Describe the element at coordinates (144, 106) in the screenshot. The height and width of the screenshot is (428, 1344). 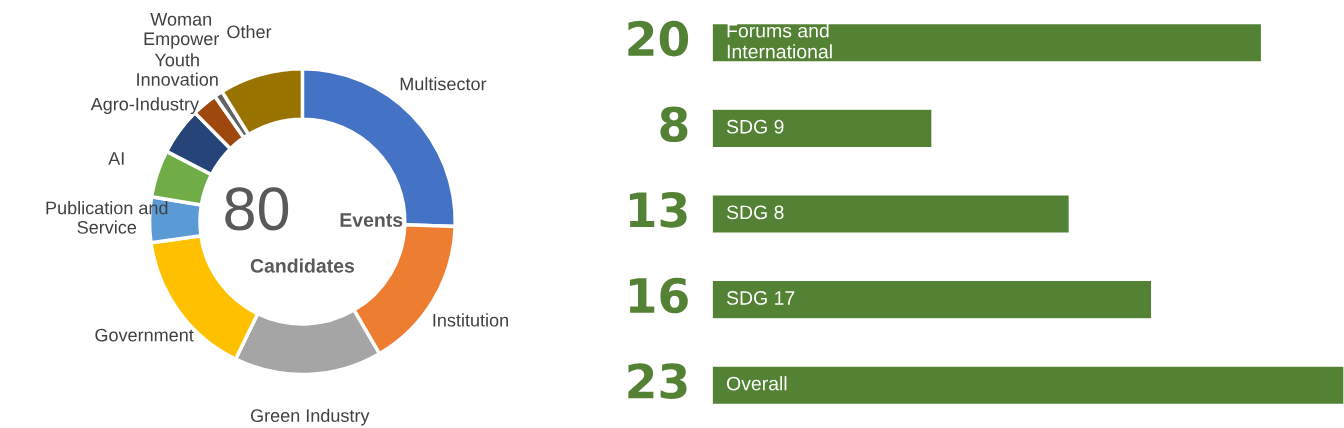
I see `slice-label: Agro-Industry` at that location.